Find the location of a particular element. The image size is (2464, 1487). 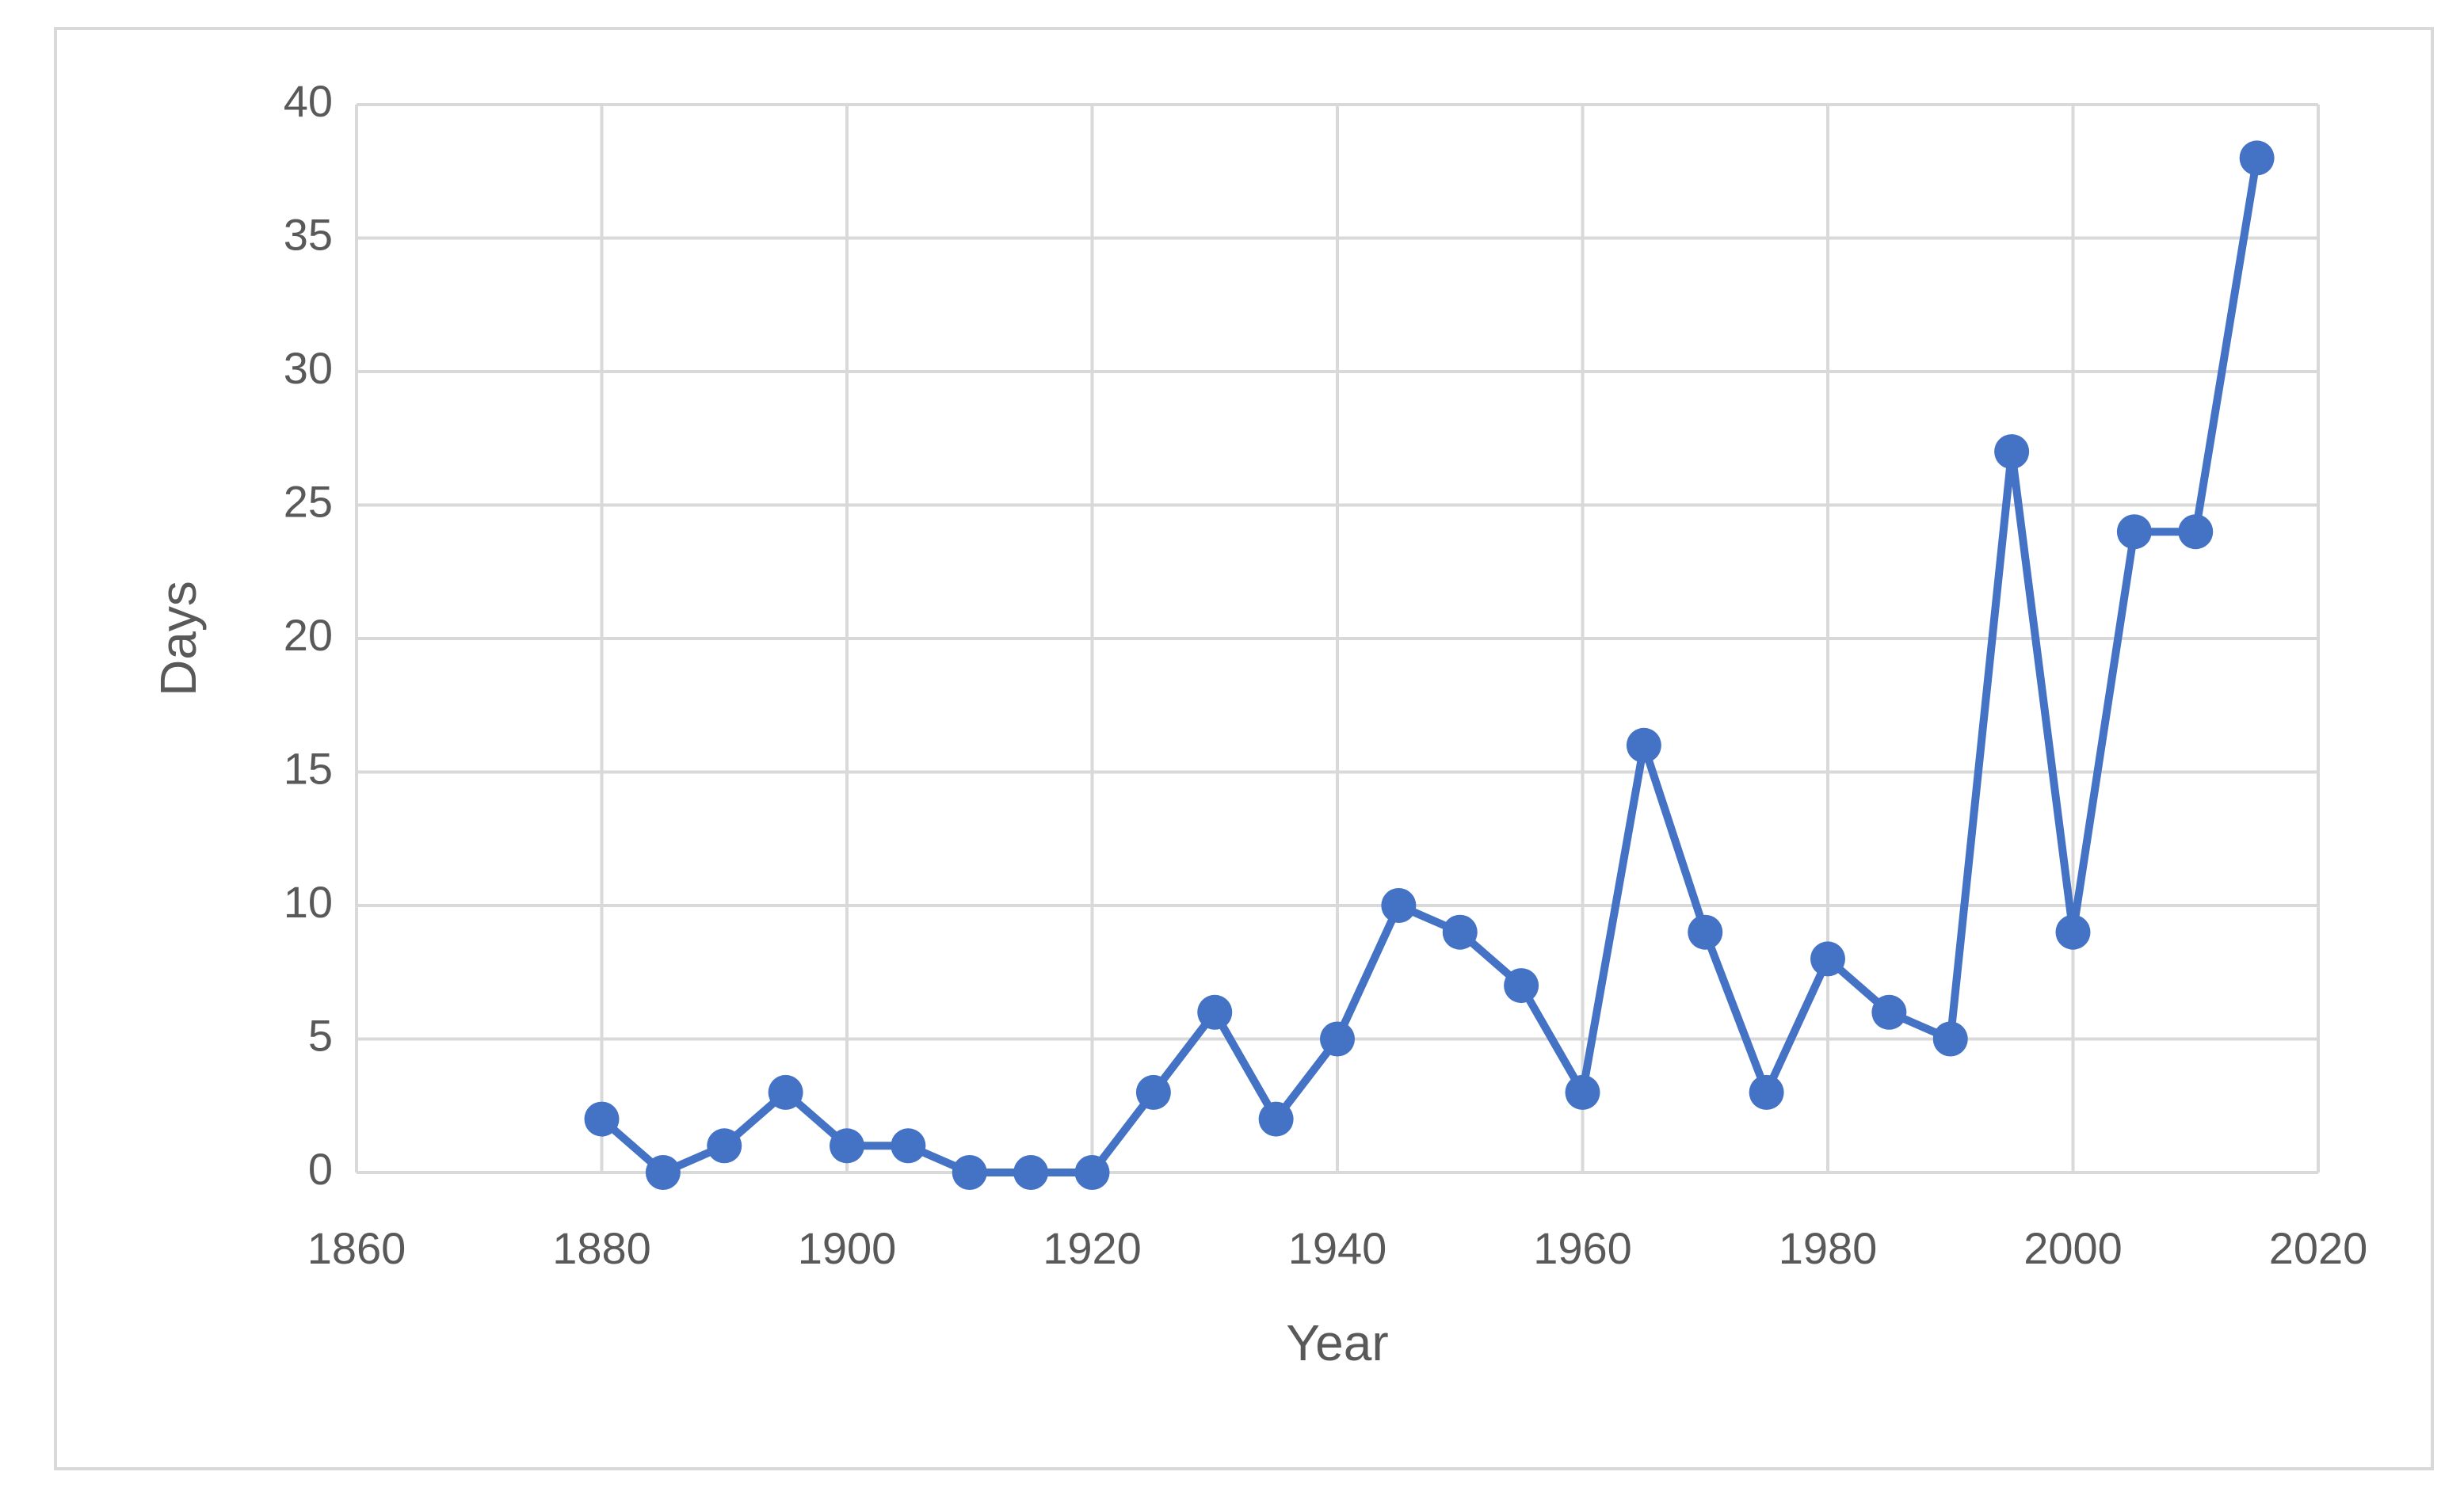

x-tick-label: 2000 is located at coordinates (2073, 1248).